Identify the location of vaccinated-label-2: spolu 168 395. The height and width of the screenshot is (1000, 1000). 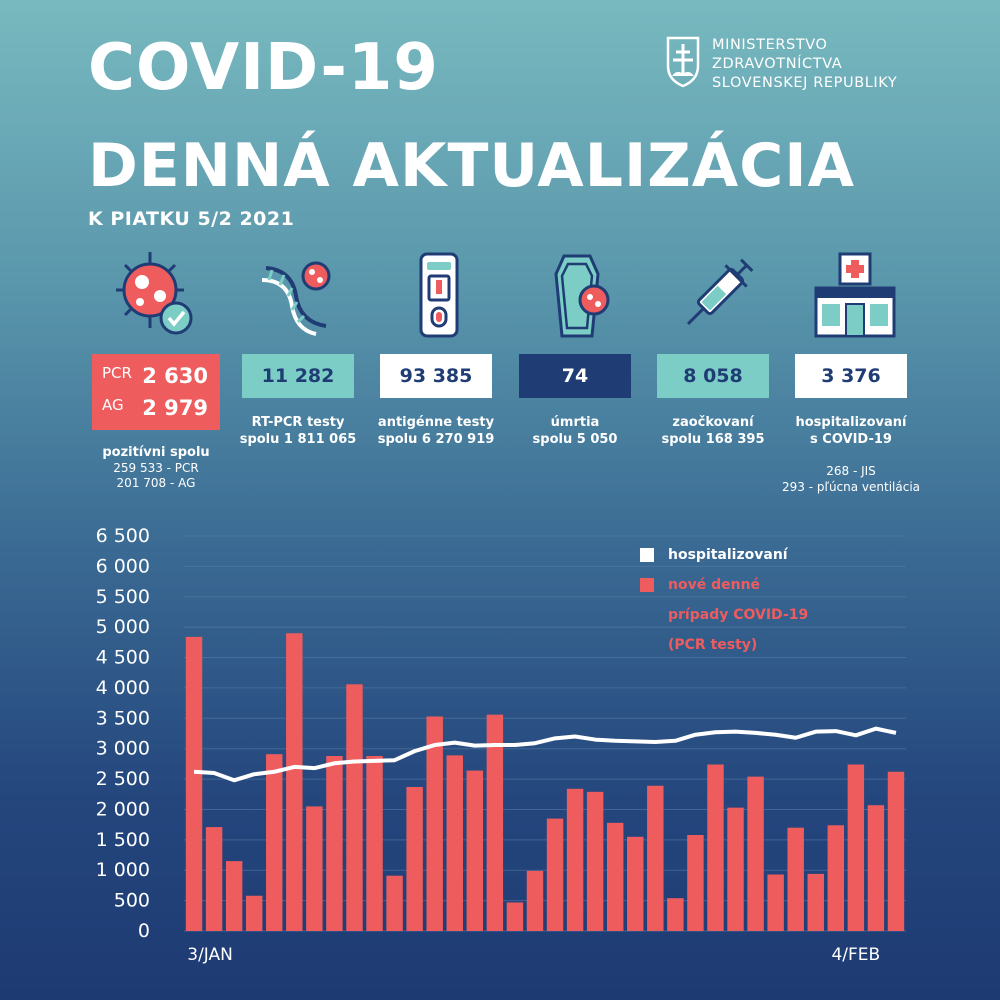
(713, 439).